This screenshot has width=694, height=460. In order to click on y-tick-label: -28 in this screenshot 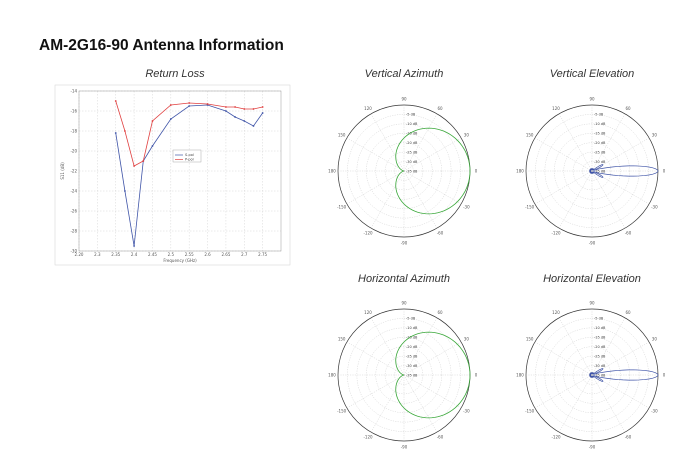, I will do `click(73, 230)`.